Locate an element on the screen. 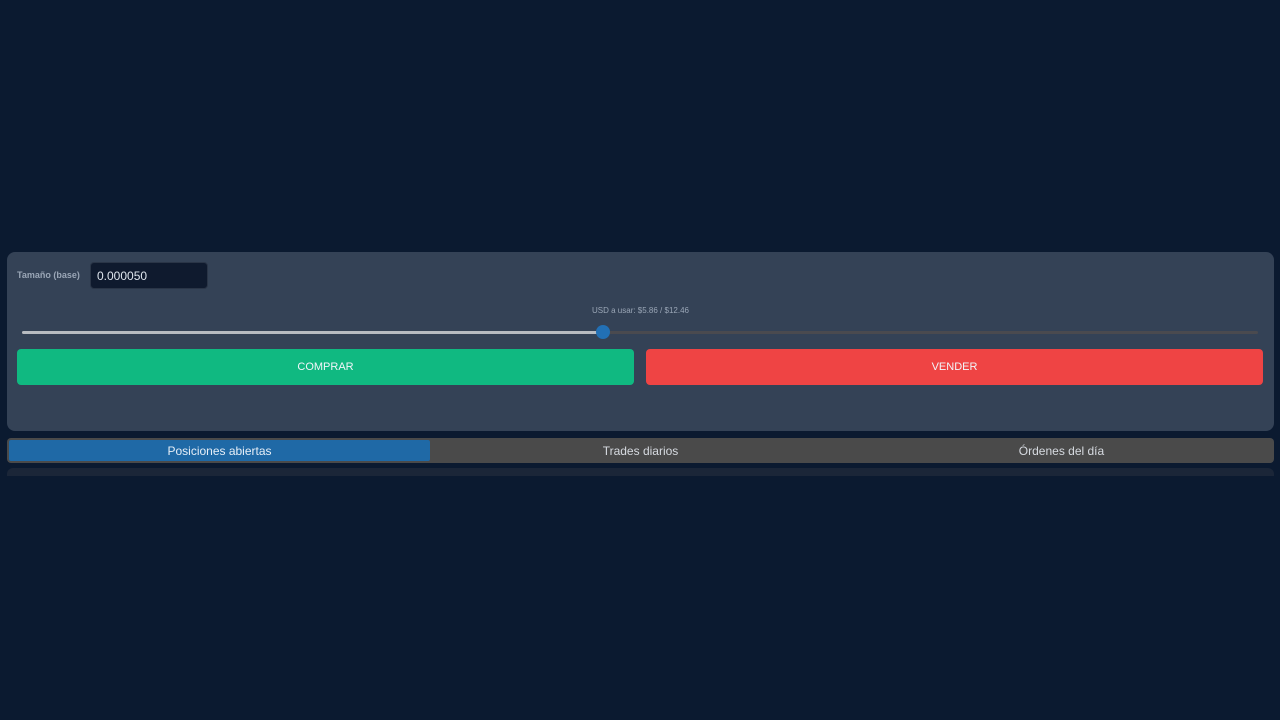 The width and height of the screenshot is (1280, 720). amount-slider is located at coordinates (640, 332).